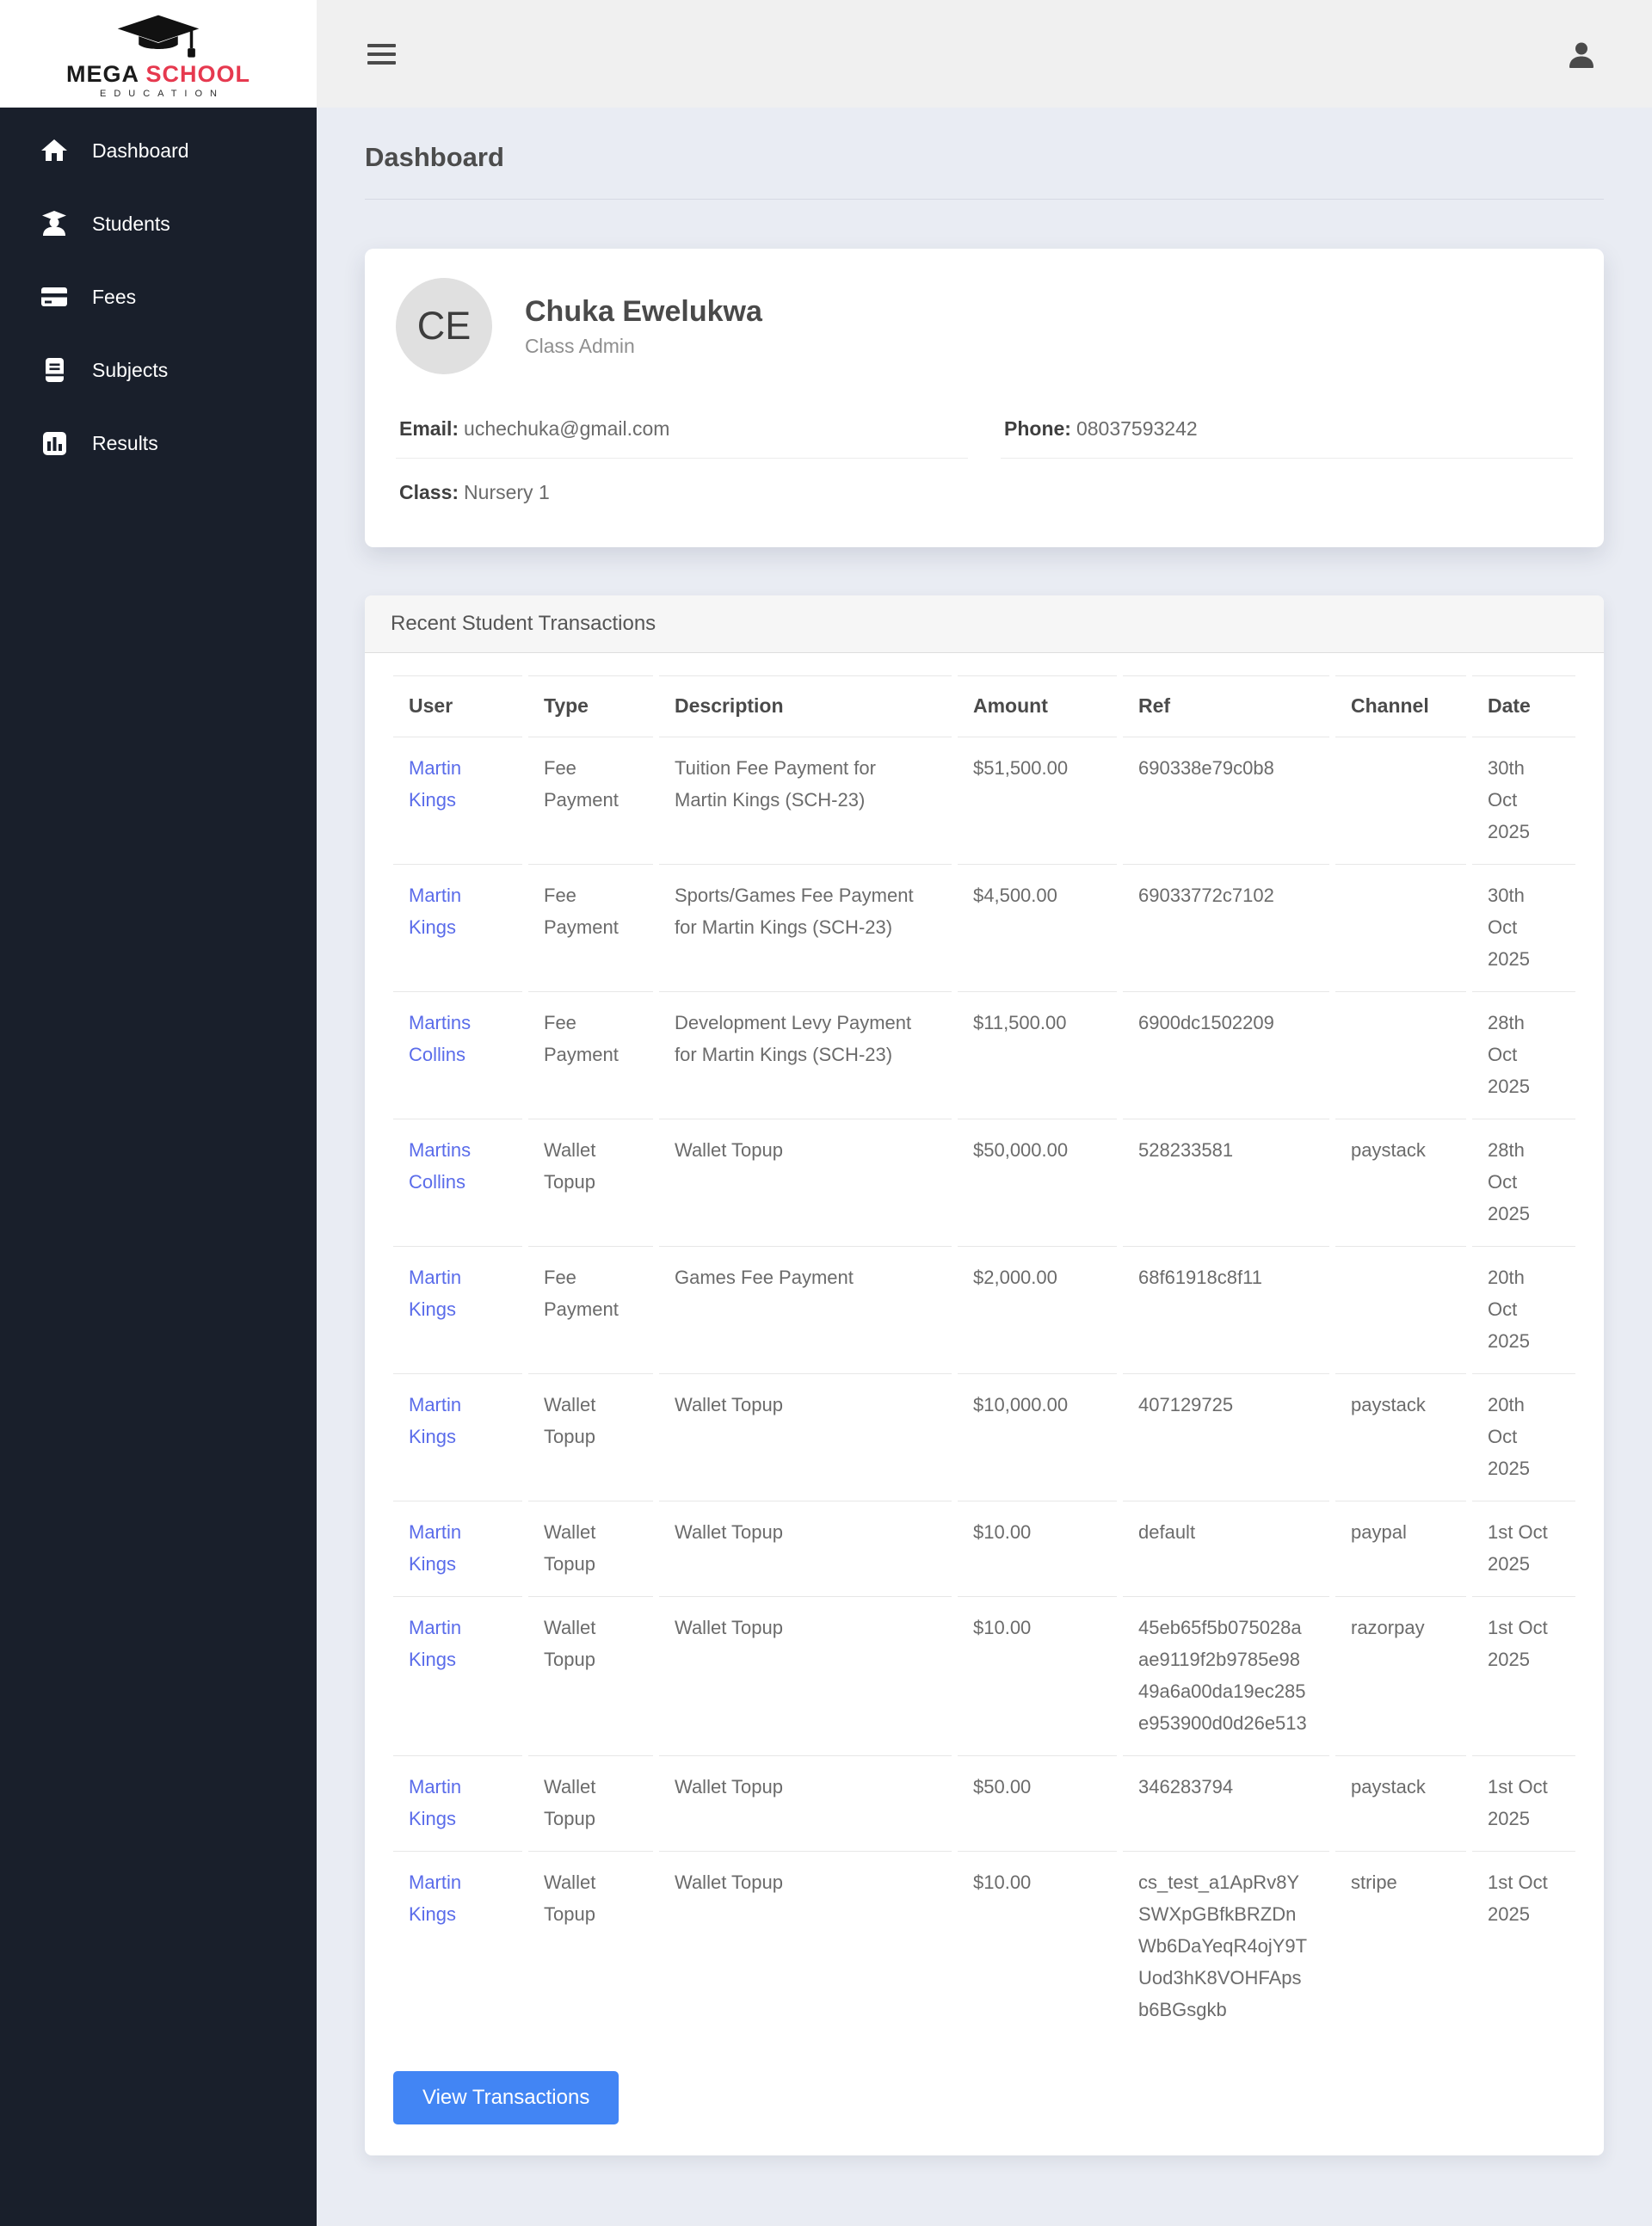 This screenshot has width=1652, height=2226. Describe the element at coordinates (1037, 1437) in the screenshot. I see `cell-amount: $10,000.00` at that location.